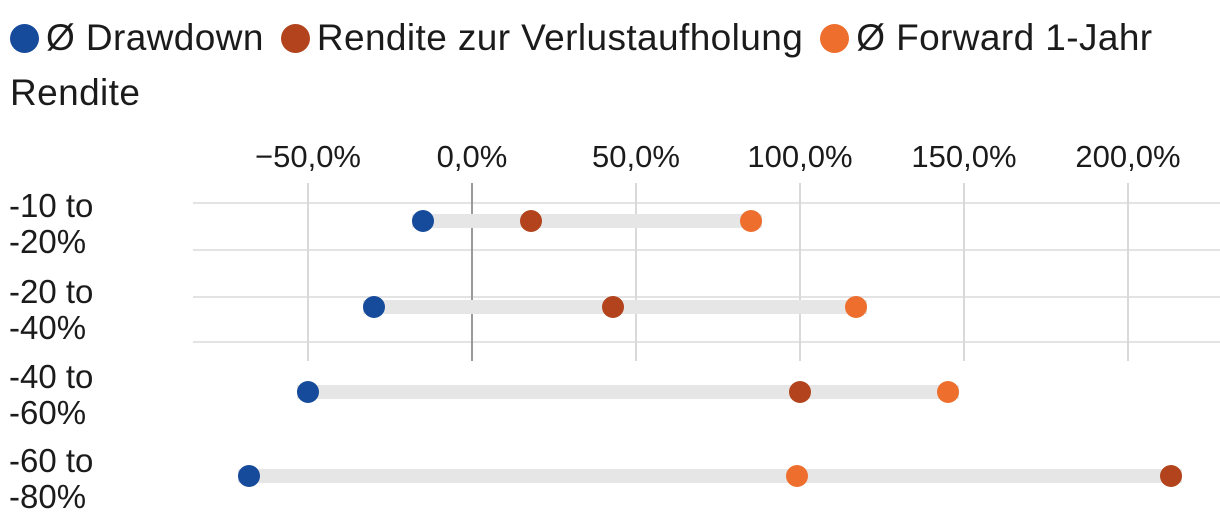  I want to click on legend-item-recovery: Rendite zur Verlustaufholung, so click(542, 38).